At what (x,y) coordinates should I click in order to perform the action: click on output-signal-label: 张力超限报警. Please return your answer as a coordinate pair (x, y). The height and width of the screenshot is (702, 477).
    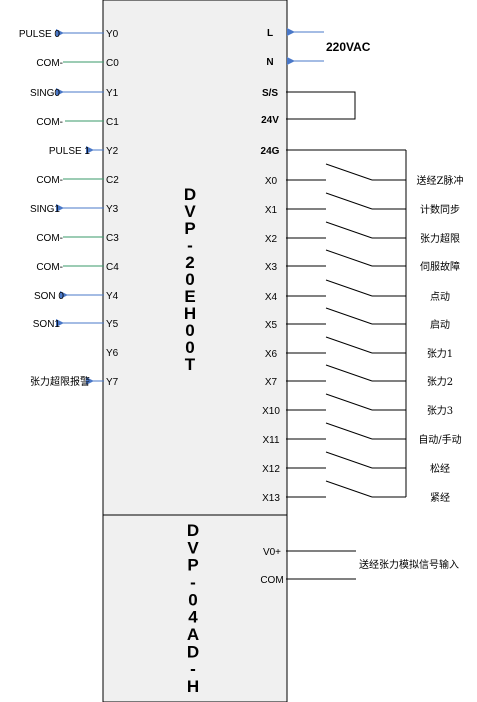
    Looking at the image, I should click on (60, 381).